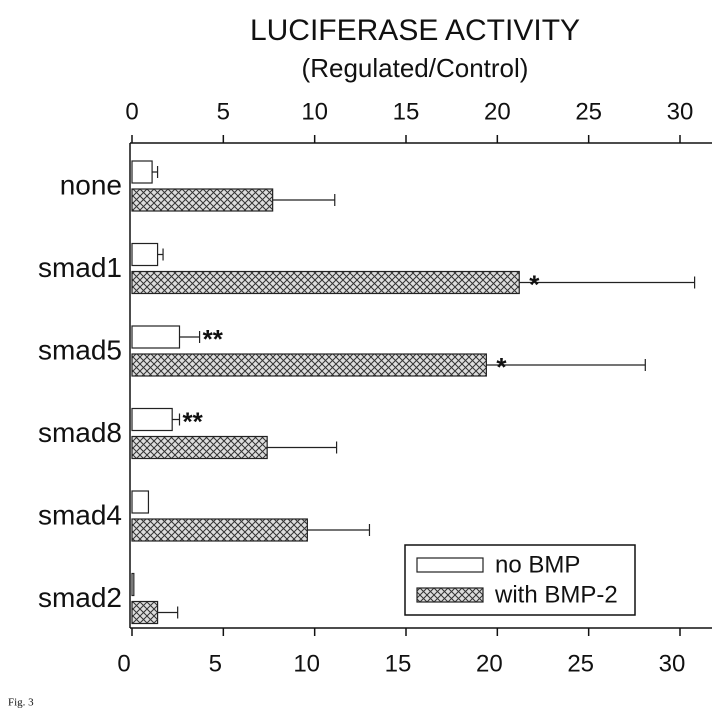 The width and height of the screenshot is (721, 713). Describe the element at coordinates (537, 564) in the screenshot. I see `legend-label: no BMP` at that location.